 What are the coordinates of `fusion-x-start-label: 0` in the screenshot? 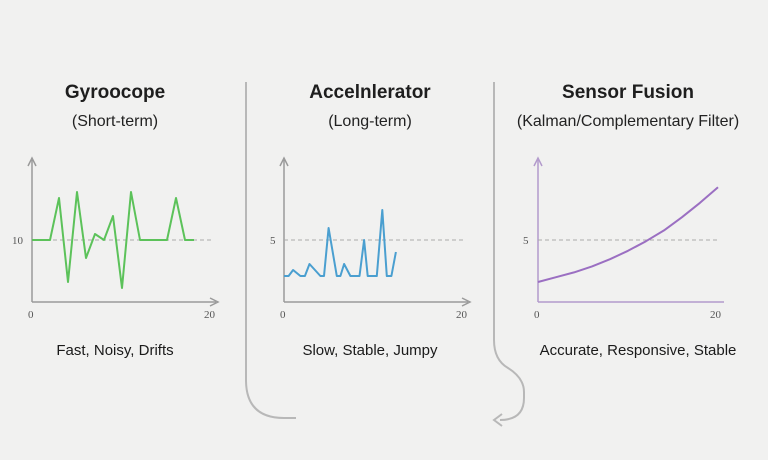 It's located at (537, 315).